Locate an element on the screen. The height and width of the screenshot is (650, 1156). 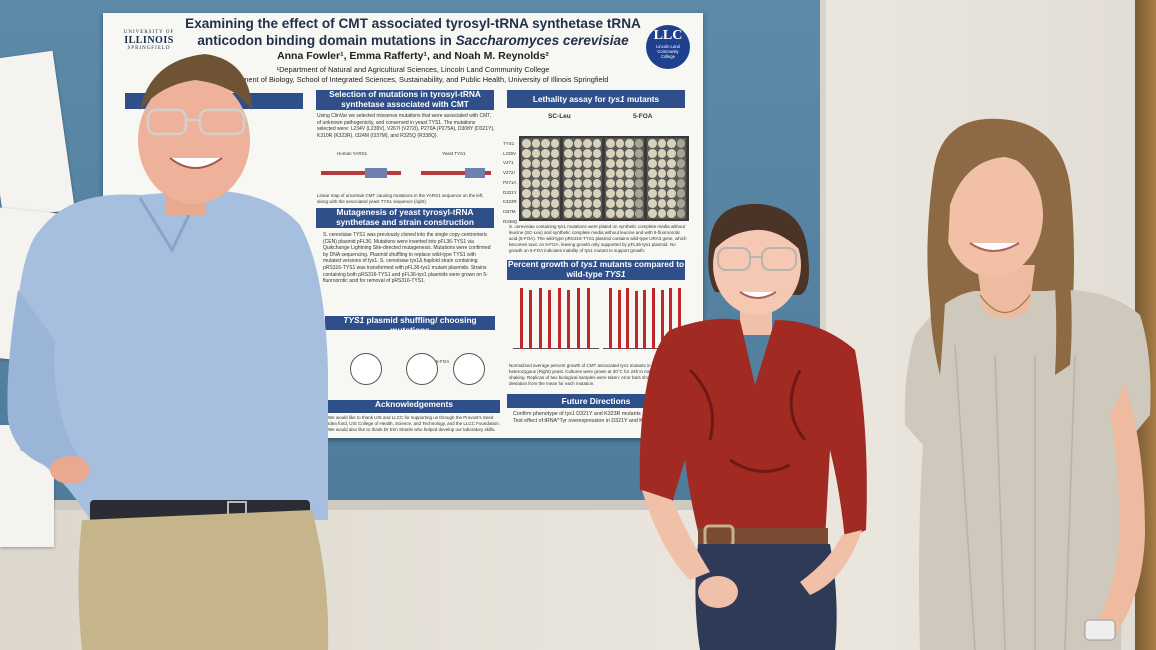
media-label-scleu: SC-Leu is located at coordinates (559, 116).